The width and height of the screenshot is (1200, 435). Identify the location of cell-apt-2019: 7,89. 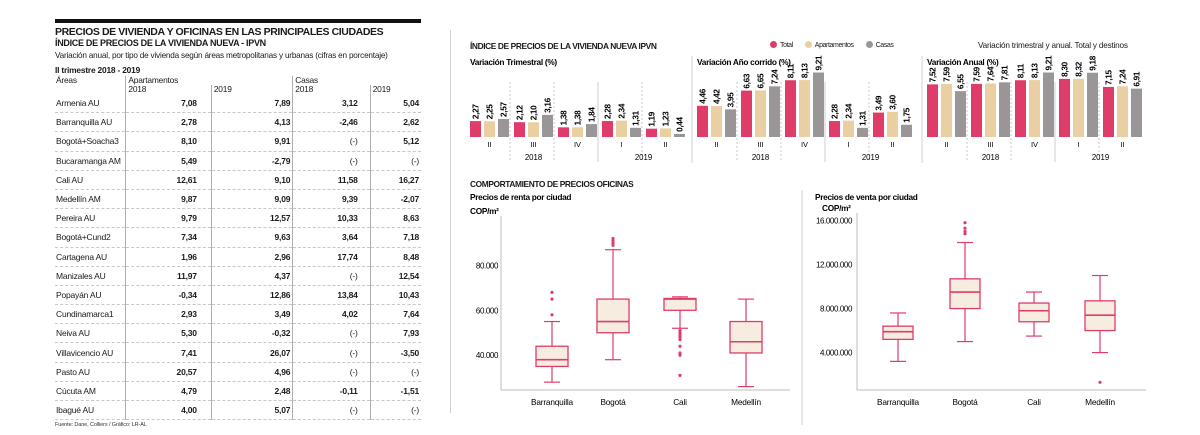
(251, 104).